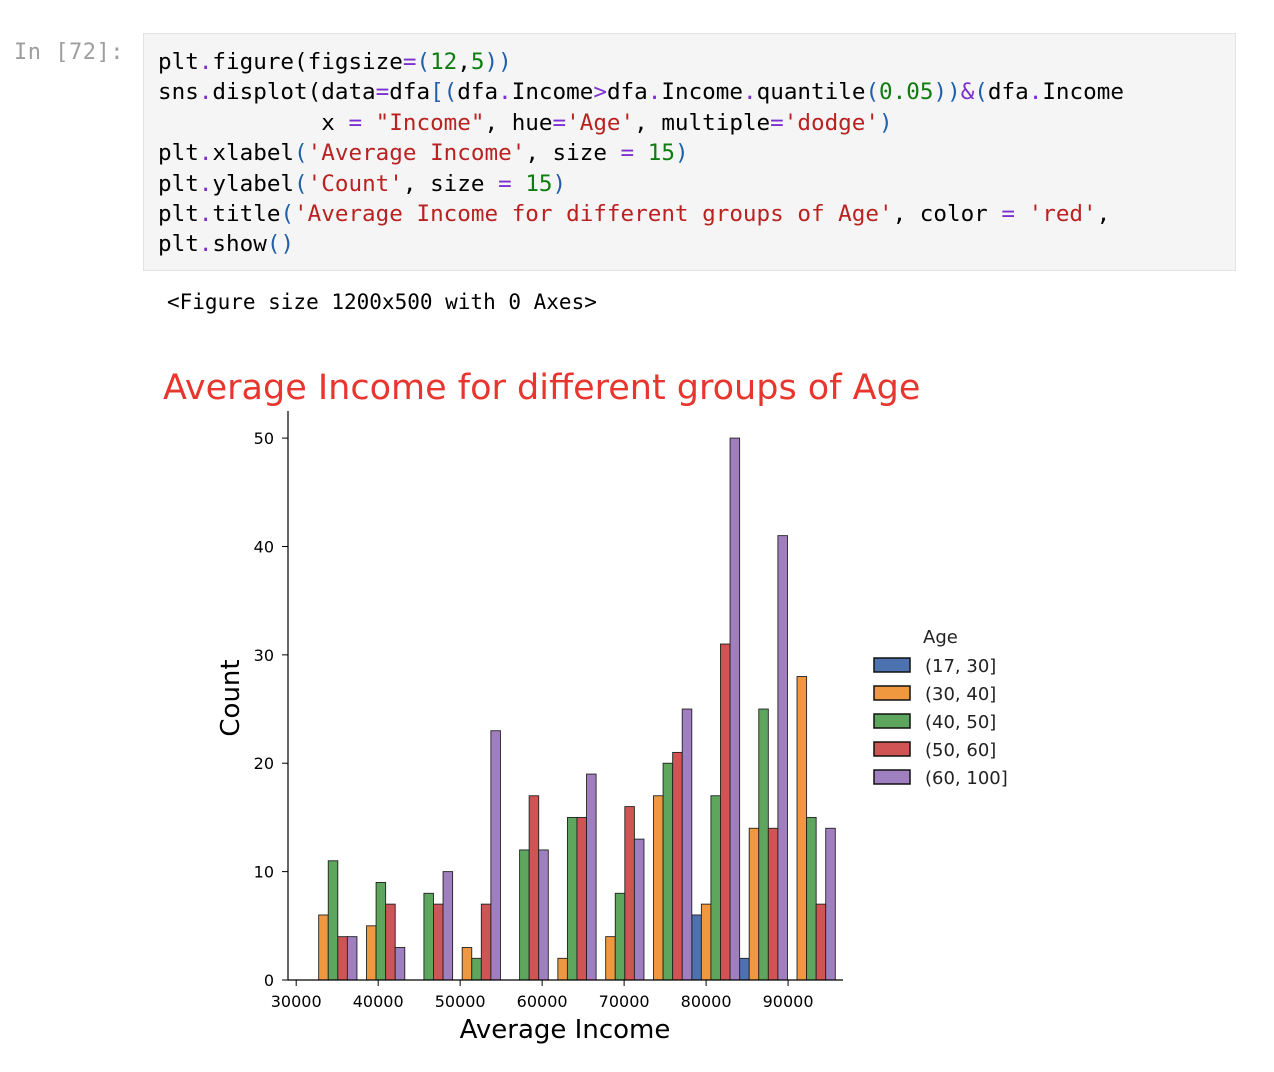 This screenshot has width=1274, height=1072. What do you see at coordinates (565, 1030) in the screenshot?
I see `x-axis-label: Average Income` at bounding box center [565, 1030].